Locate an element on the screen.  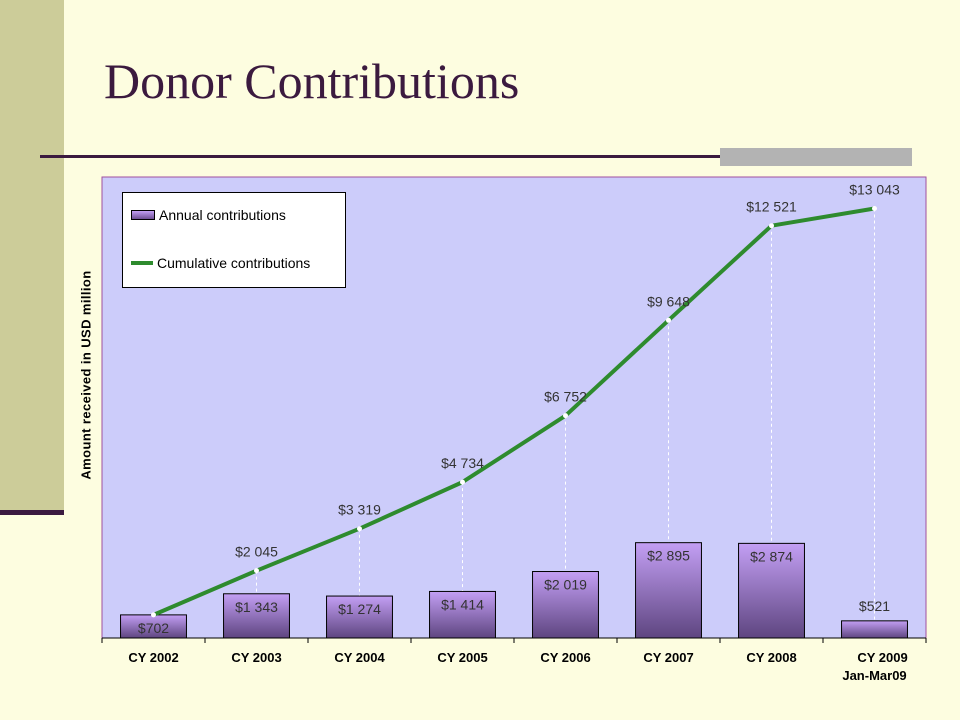
legend-item-cumulative: Cumulative contributions is located at coordinates (220, 263).